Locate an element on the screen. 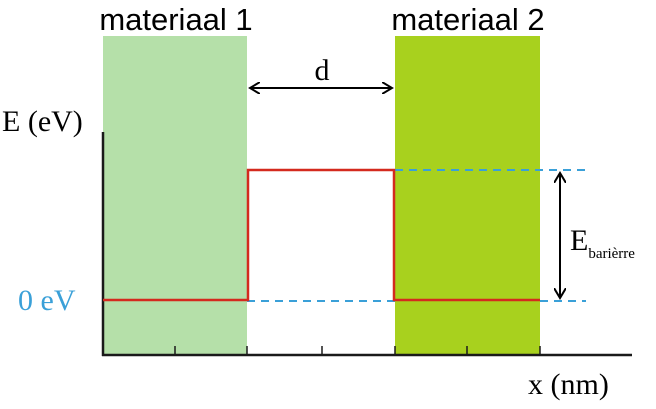  barrier-subscript: barièrre is located at coordinates (611, 254).